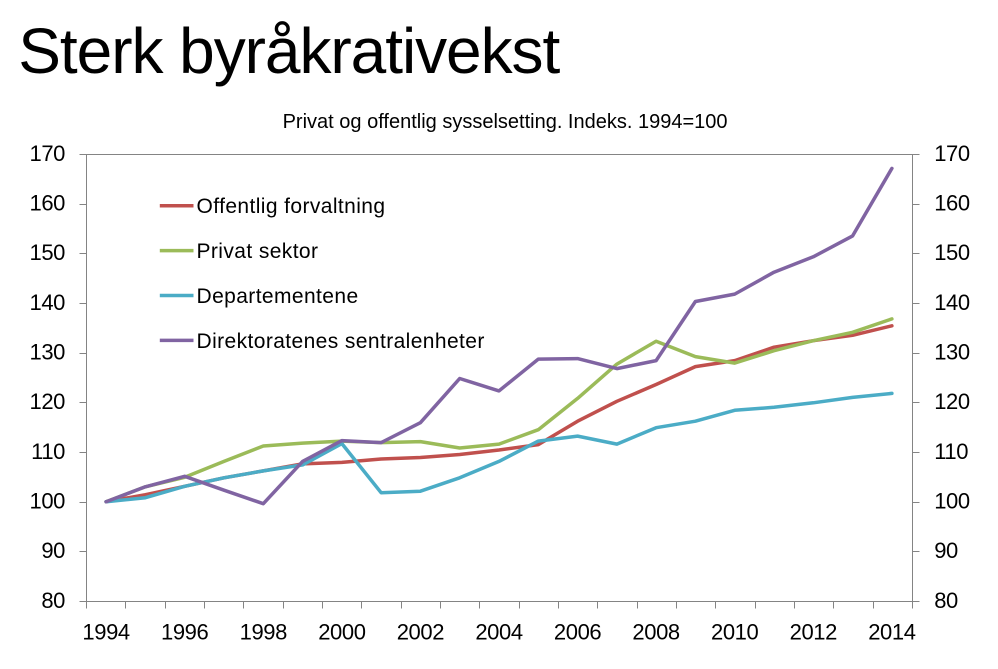 The height and width of the screenshot is (669, 998). Describe the element at coordinates (499, 631) in the screenshot. I see `svg-text: 2004` at that location.